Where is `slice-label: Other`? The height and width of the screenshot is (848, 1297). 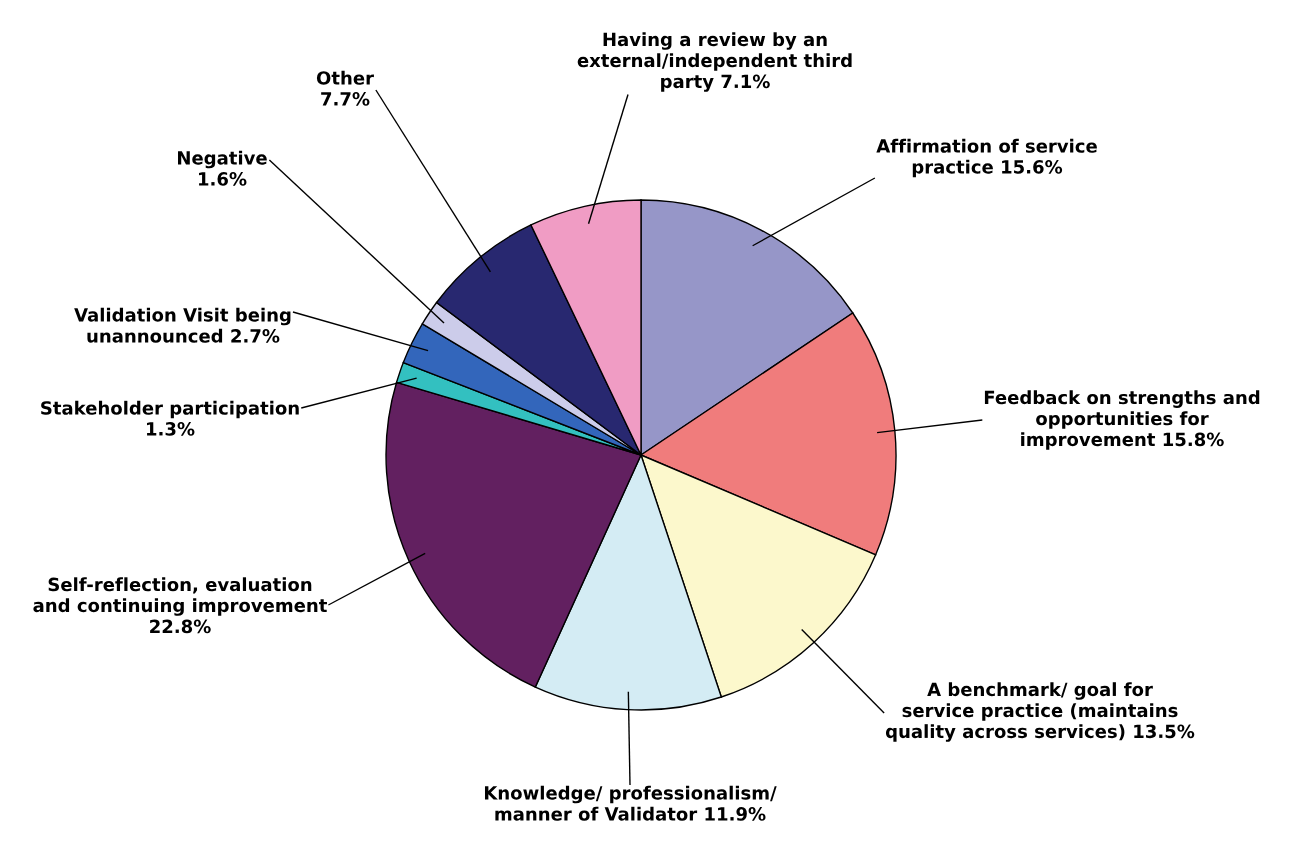
slice-label: Other is located at coordinates (345, 77).